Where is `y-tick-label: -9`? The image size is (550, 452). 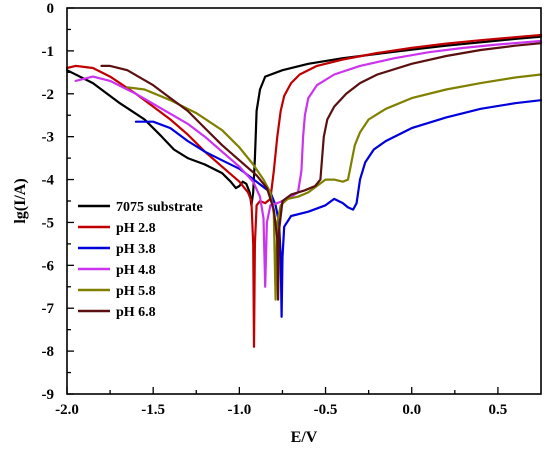
y-tick-label: -9 is located at coordinates (48, 395).